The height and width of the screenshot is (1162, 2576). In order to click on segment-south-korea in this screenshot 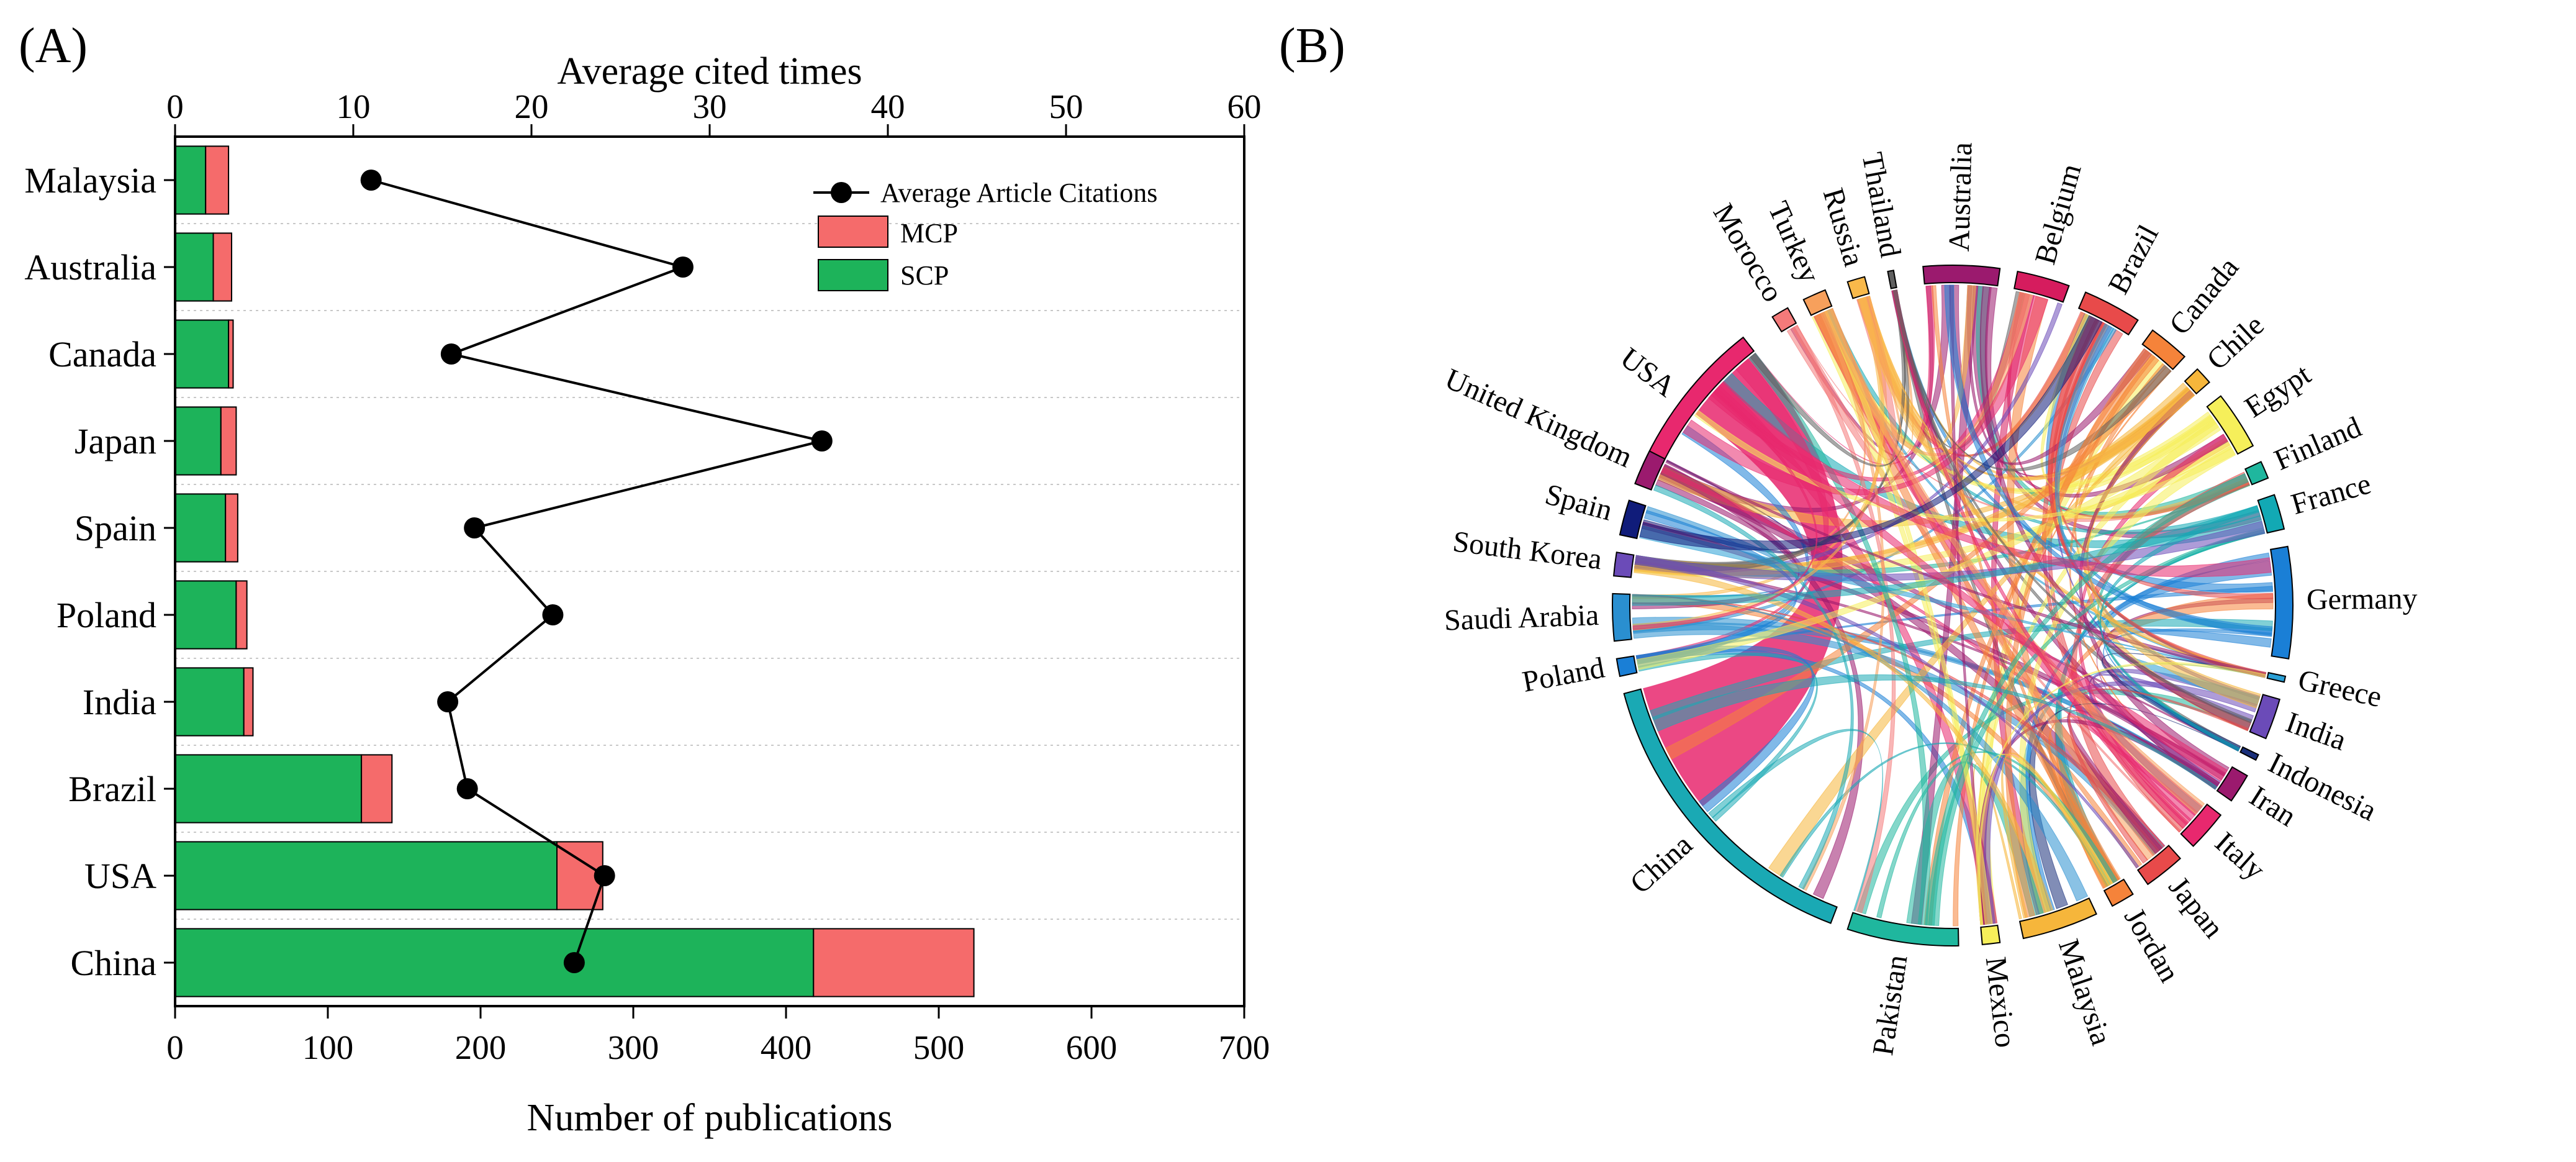, I will do `click(1624, 564)`.